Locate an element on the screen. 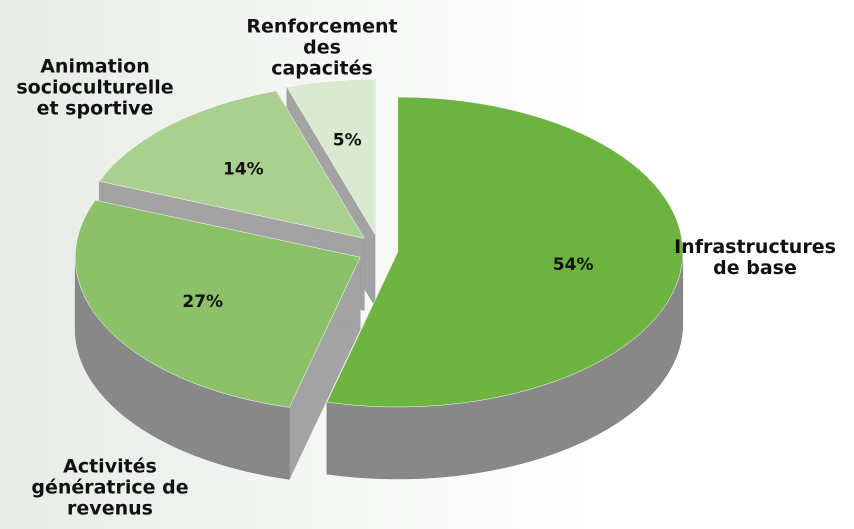  category-label: Activités génératrice de revenus is located at coordinates (110, 487).